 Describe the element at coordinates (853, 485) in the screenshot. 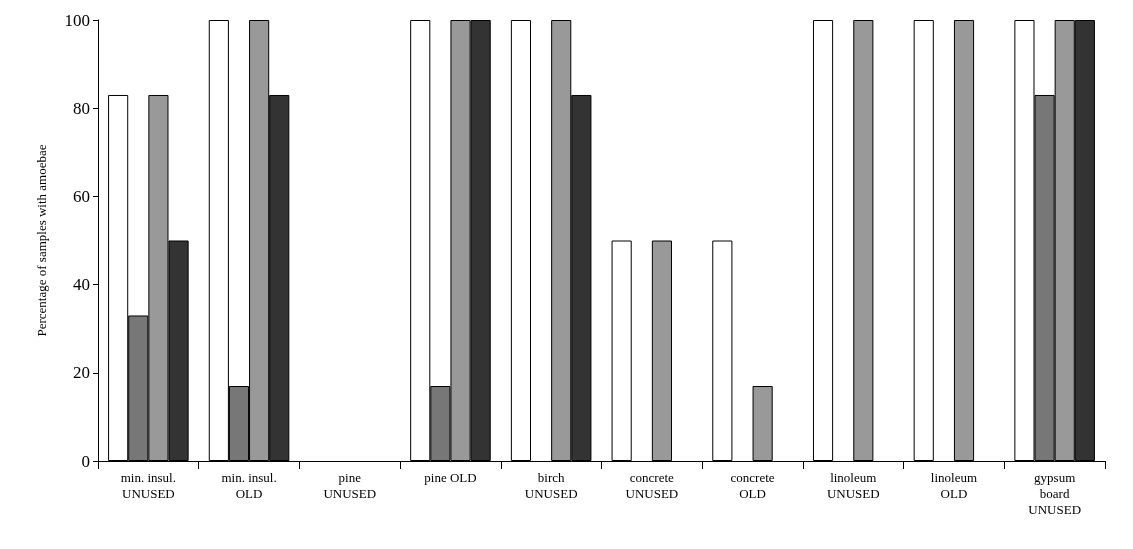

I see `x-tick-label: linoleum UNUSED` at that location.